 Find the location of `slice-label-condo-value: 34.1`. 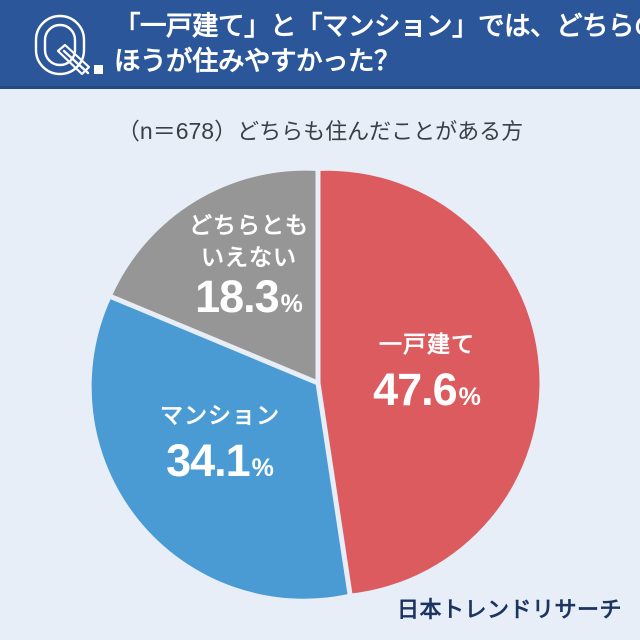

slice-label-condo-value: 34.1 is located at coordinates (208, 460).